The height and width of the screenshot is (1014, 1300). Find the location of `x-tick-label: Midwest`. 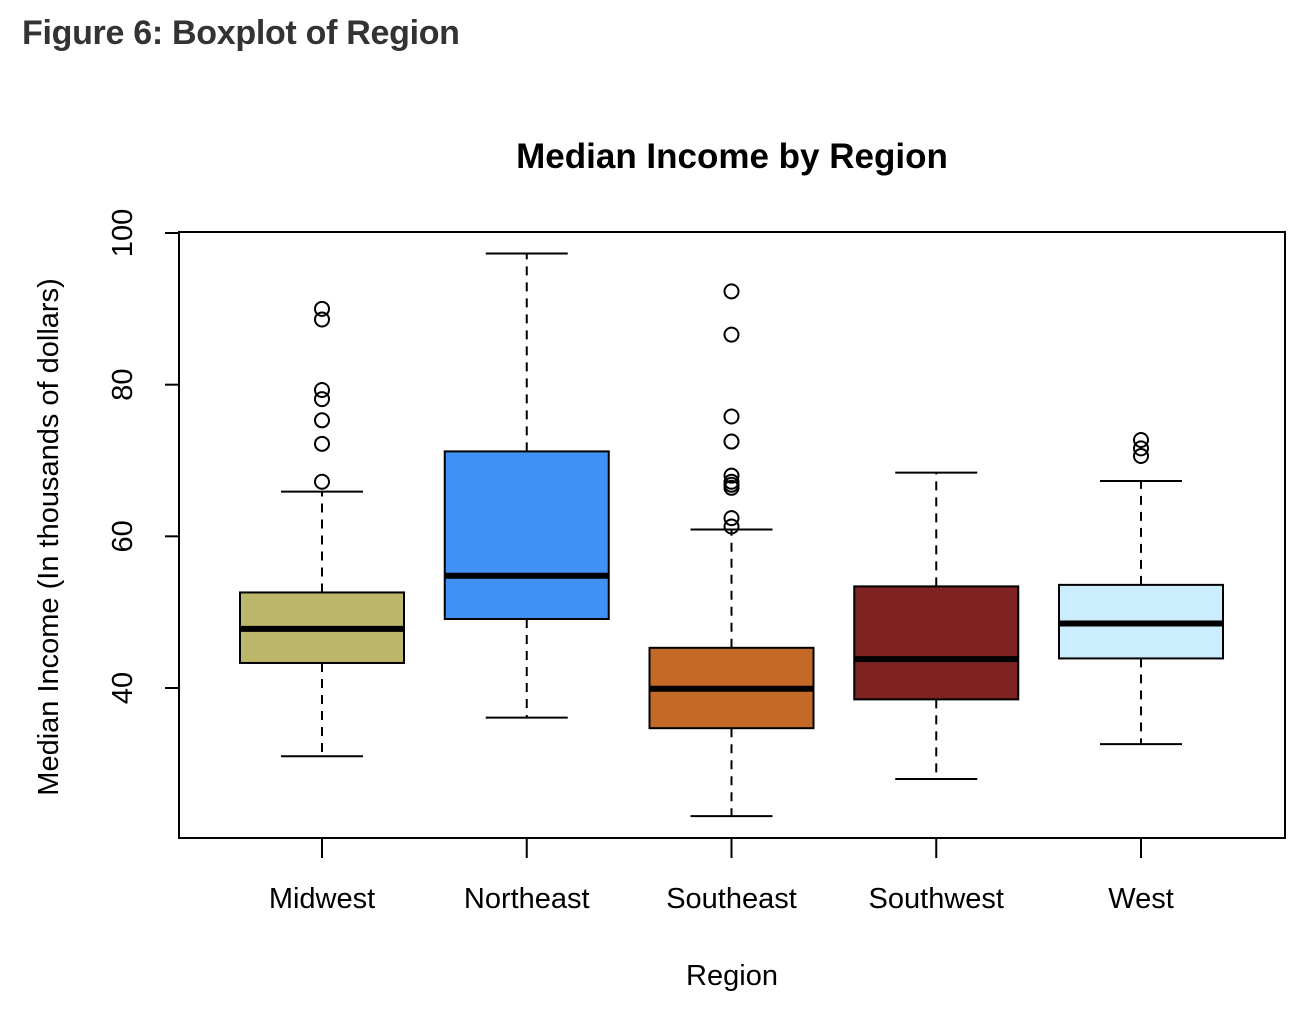

x-tick-label: Midwest is located at coordinates (322, 899).